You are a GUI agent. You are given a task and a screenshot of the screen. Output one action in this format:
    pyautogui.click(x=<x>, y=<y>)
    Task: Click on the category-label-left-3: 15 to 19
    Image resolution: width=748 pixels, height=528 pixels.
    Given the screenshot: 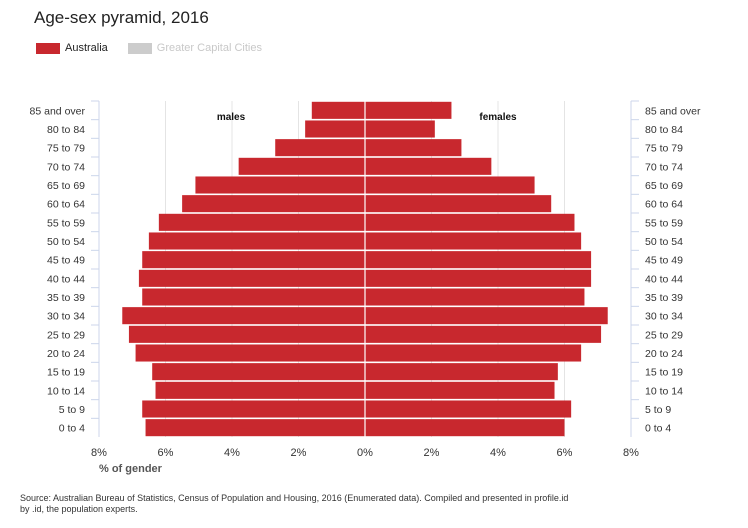 What is the action you would take?
    pyautogui.click(x=66, y=373)
    